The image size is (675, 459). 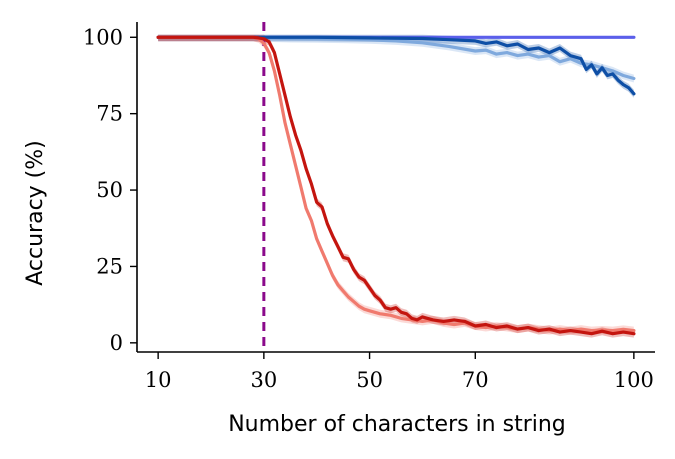 I want to click on x-tick-label: 50, so click(x=369, y=380).